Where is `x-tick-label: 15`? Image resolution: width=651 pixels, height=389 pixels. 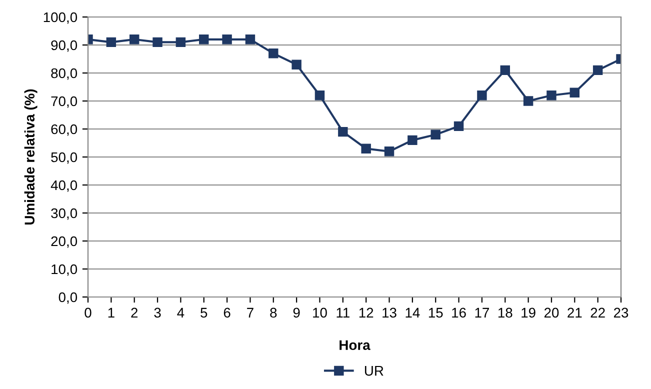 x-tick-label: 15 is located at coordinates (435, 313).